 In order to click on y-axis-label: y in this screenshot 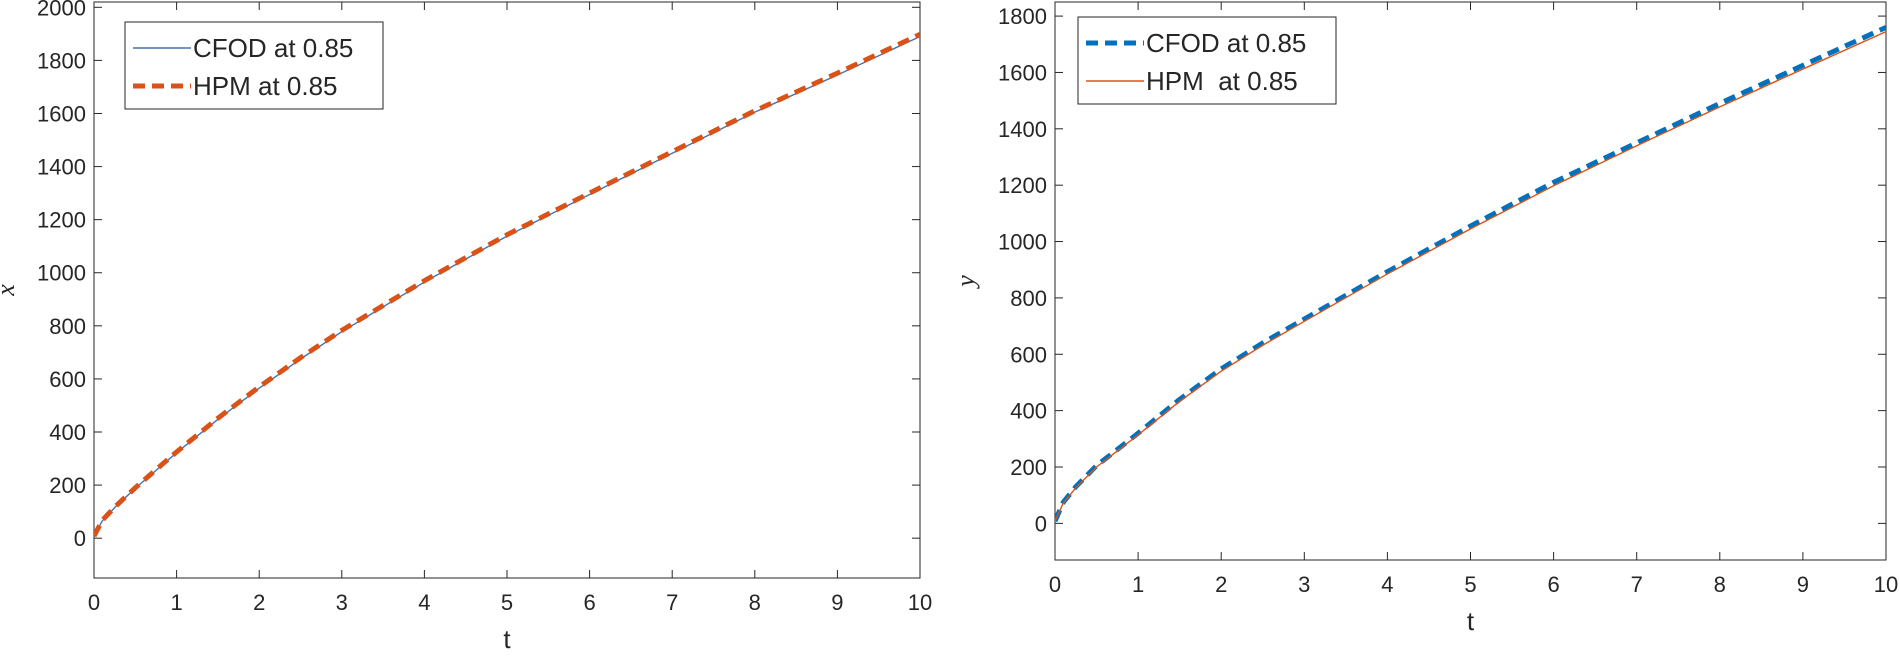, I will do `click(965, 282)`.